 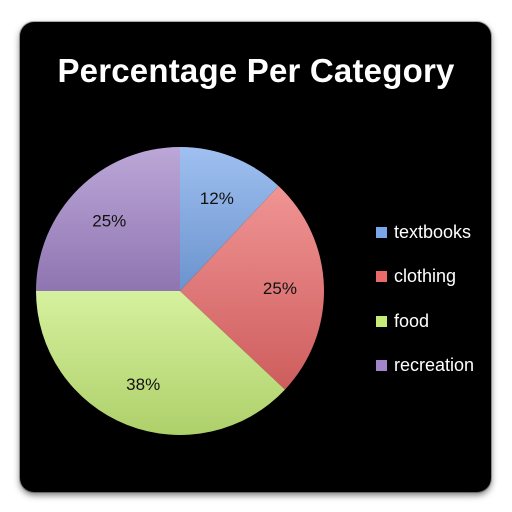 What do you see at coordinates (381, 321) in the screenshot?
I see `legend-swatch-food` at bounding box center [381, 321].